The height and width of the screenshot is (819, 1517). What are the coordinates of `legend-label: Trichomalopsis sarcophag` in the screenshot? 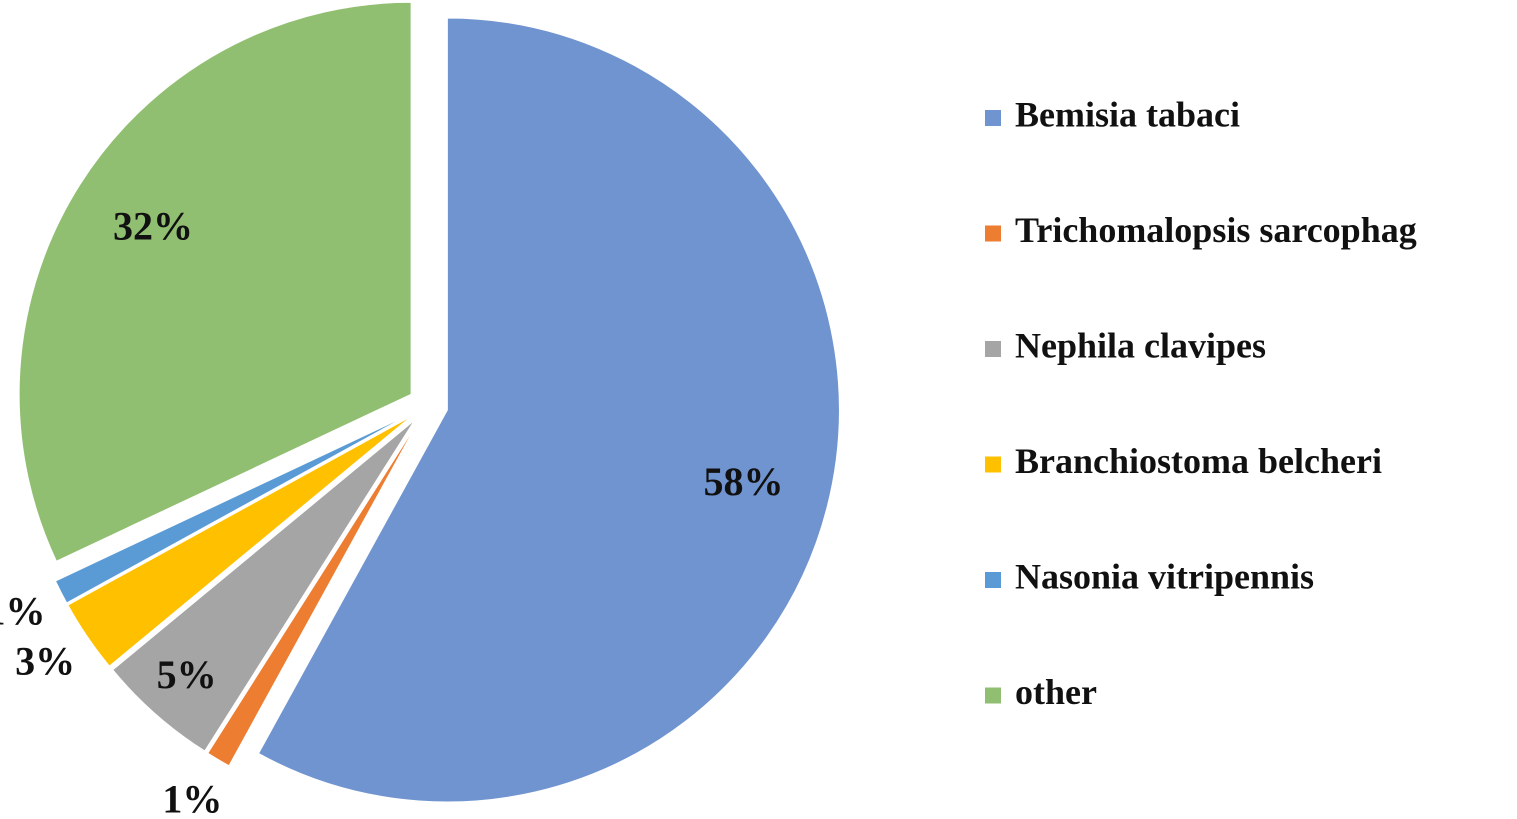 It's located at (1216, 230).